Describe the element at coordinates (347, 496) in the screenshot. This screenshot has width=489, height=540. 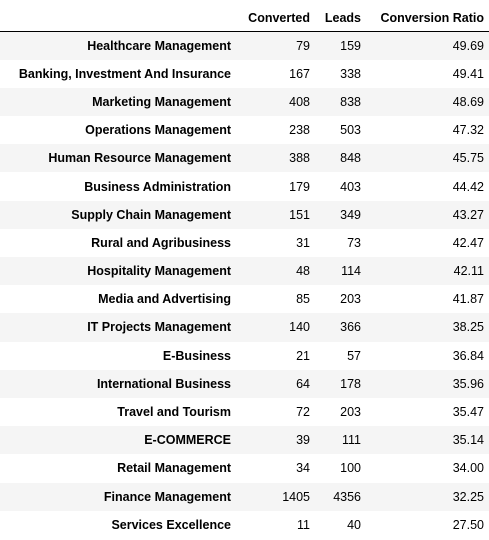
I see `leads-cell: 4356` at that location.